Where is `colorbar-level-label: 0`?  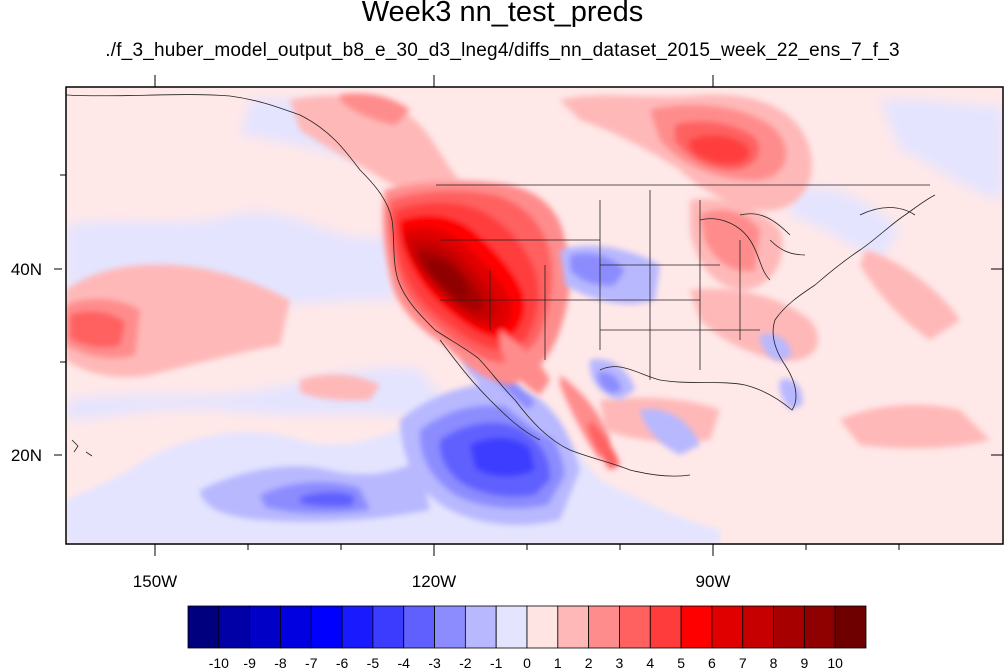
colorbar-level-label: 0 is located at coordinates (527, 663).